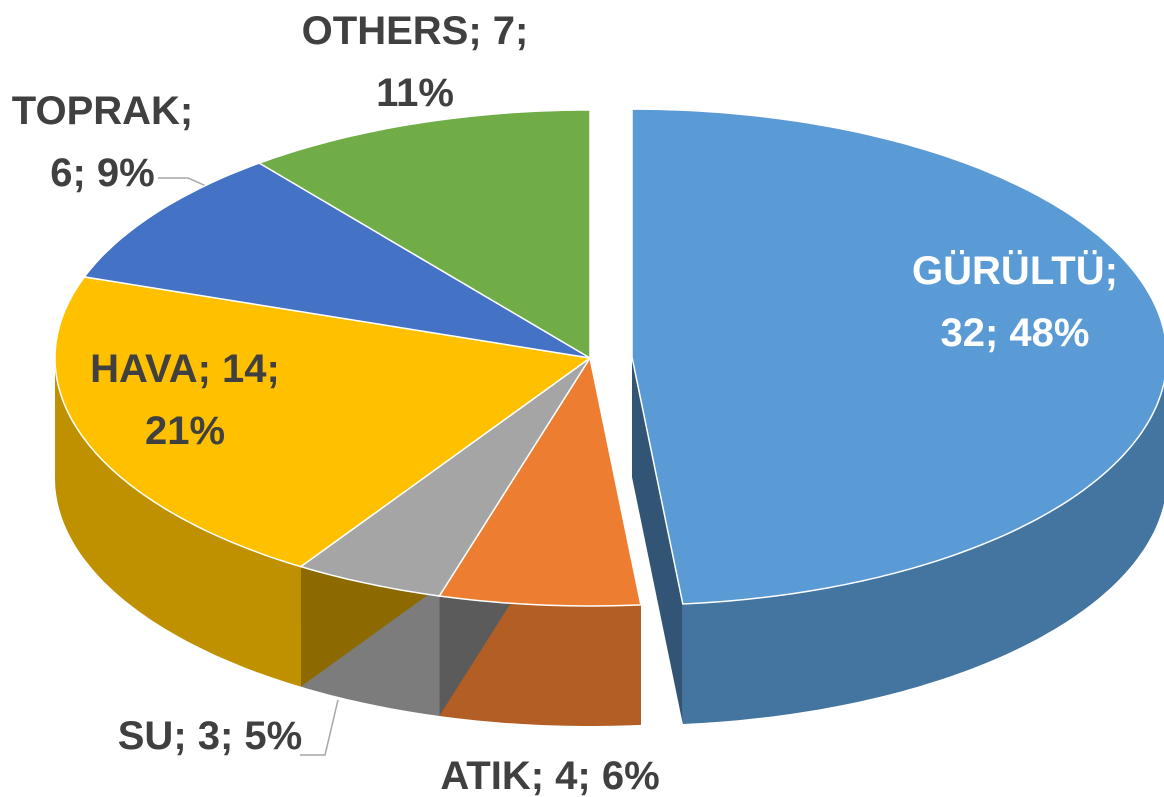 Image resolution: width=1164 pixels, height=797 pixels. What do you see at coordinates (178, 522) in the screenshot?
I see `slice-side` at bounding box center [178, 522].